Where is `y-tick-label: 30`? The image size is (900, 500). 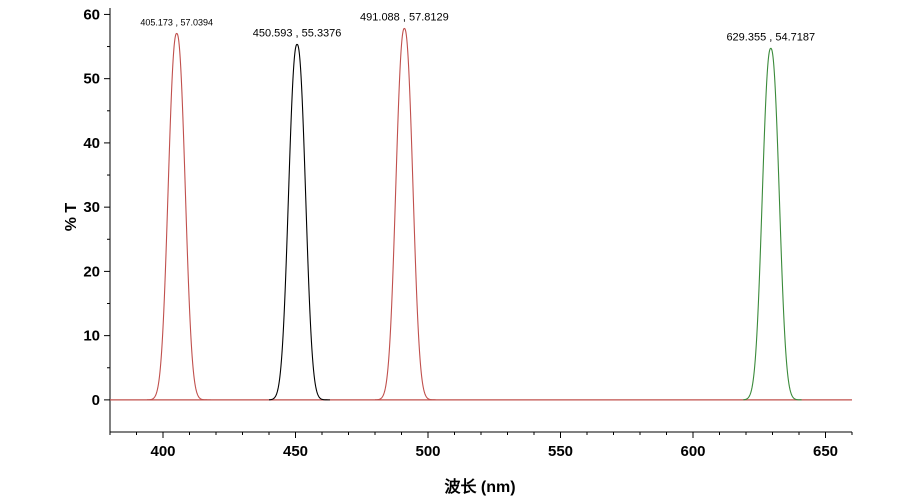
y-tick-label: 30 is located at coordinates (91, 207).